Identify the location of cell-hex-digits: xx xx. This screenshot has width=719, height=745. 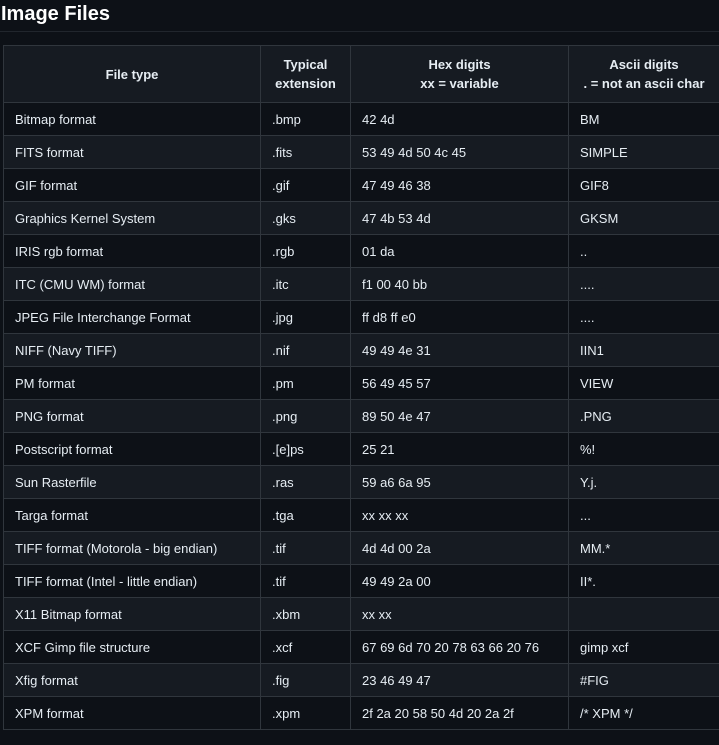
(459, 614).